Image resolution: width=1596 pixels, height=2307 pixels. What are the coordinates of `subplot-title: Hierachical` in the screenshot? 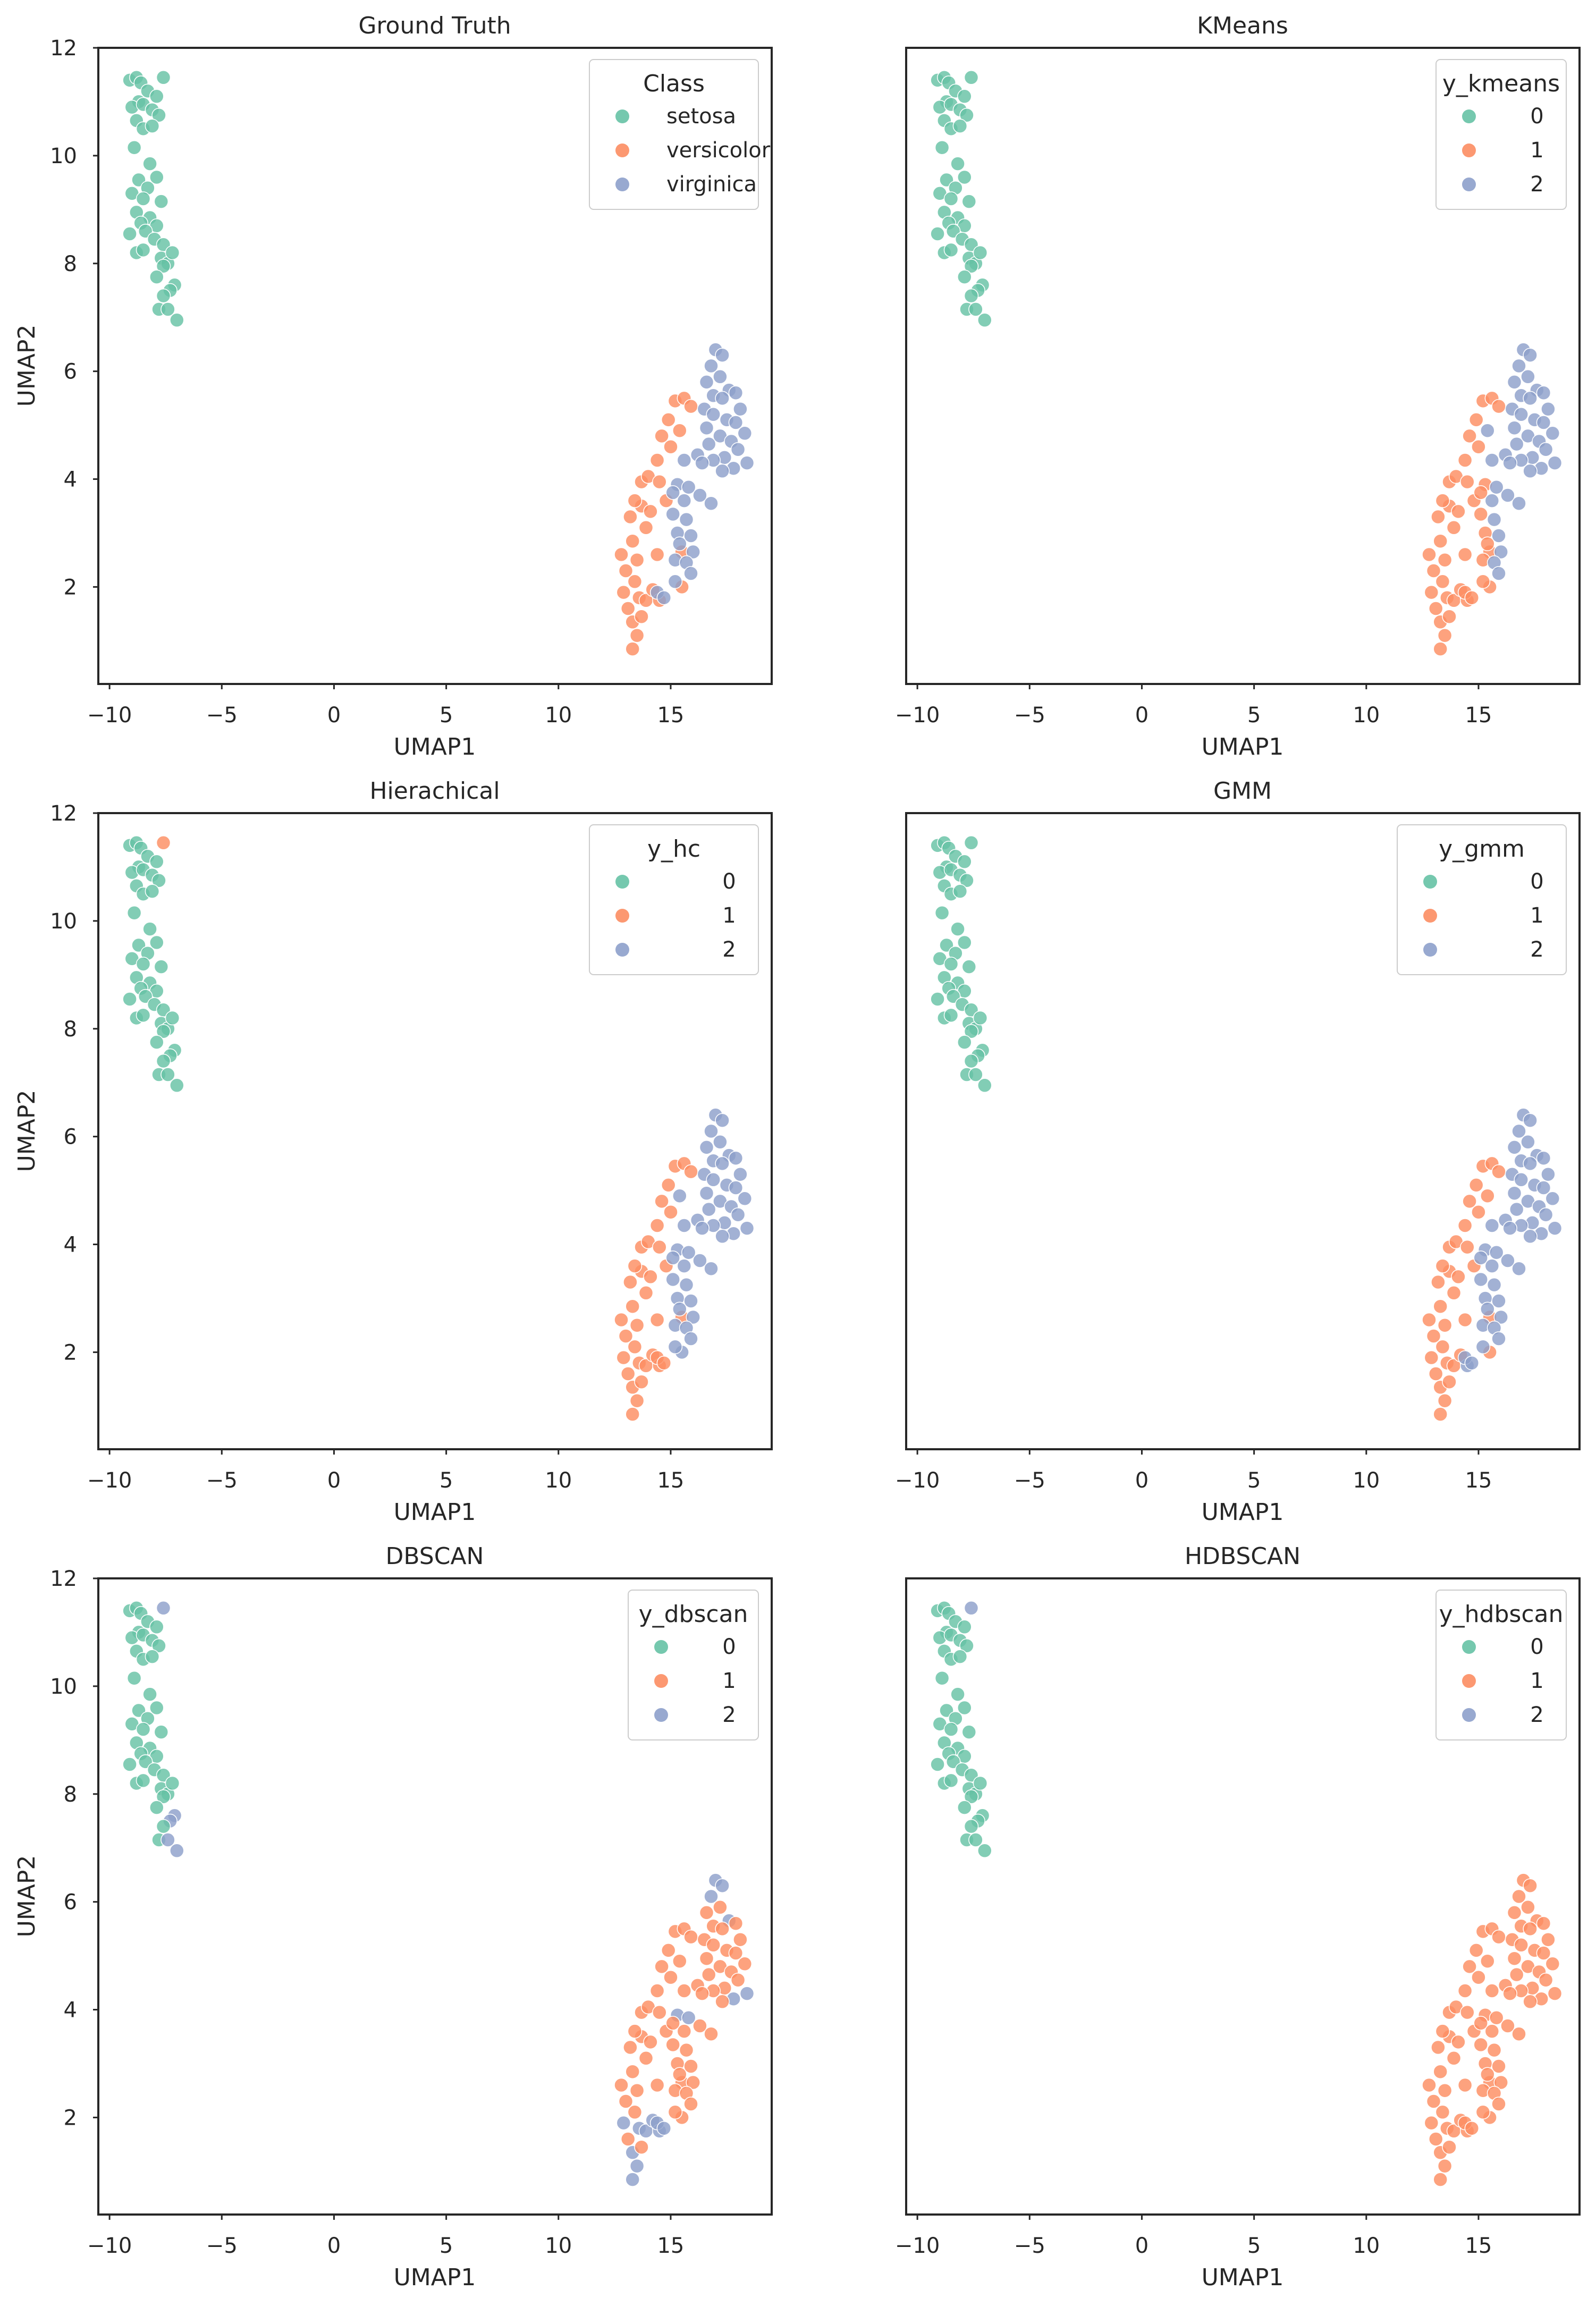 It's located at (434, 791).